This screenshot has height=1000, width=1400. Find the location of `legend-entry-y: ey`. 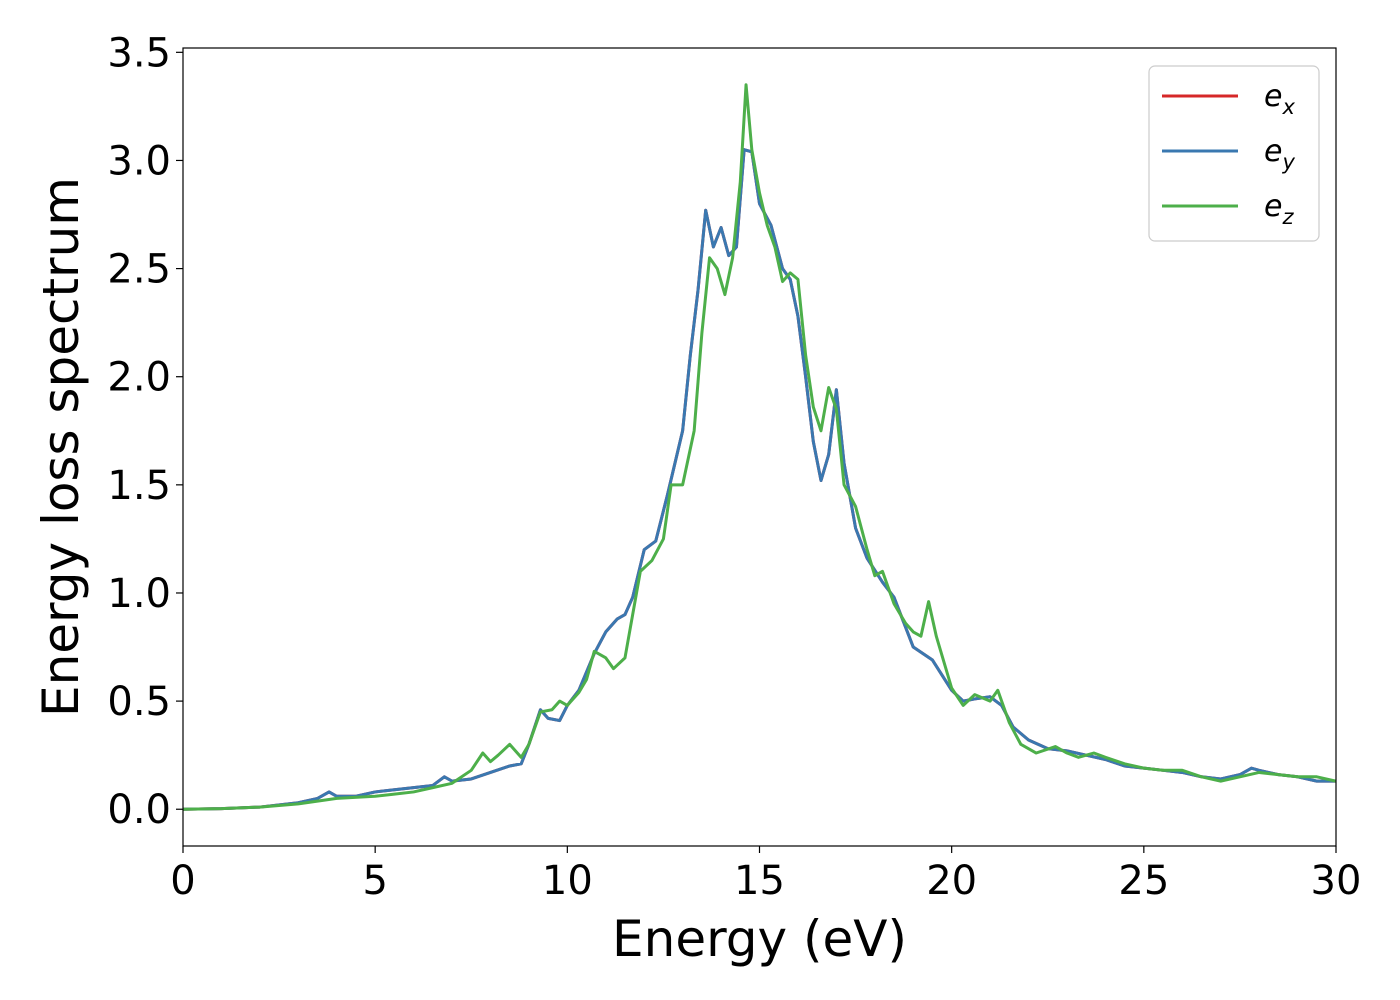

legend-entry-y: ey is located at coordinates (1279, 154).